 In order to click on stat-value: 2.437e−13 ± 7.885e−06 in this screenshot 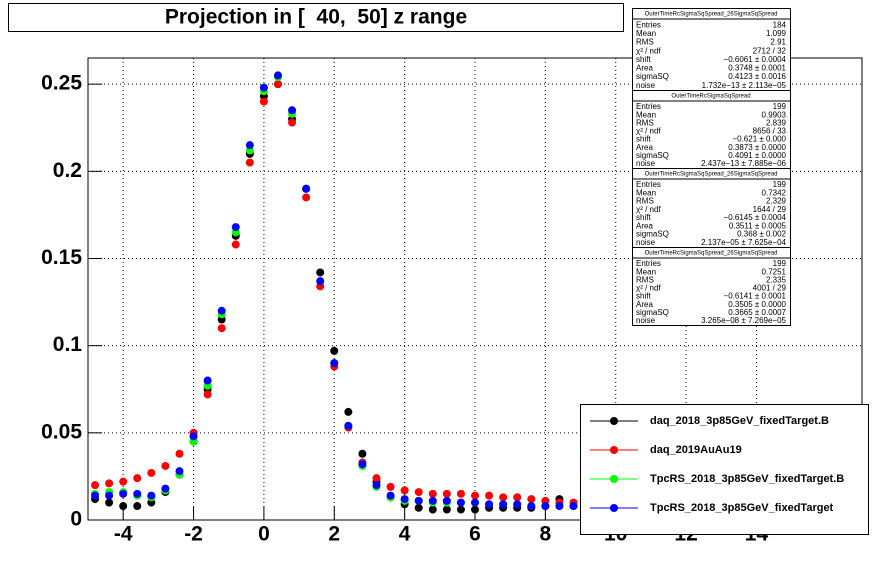, I will do `click(743, 163)`.